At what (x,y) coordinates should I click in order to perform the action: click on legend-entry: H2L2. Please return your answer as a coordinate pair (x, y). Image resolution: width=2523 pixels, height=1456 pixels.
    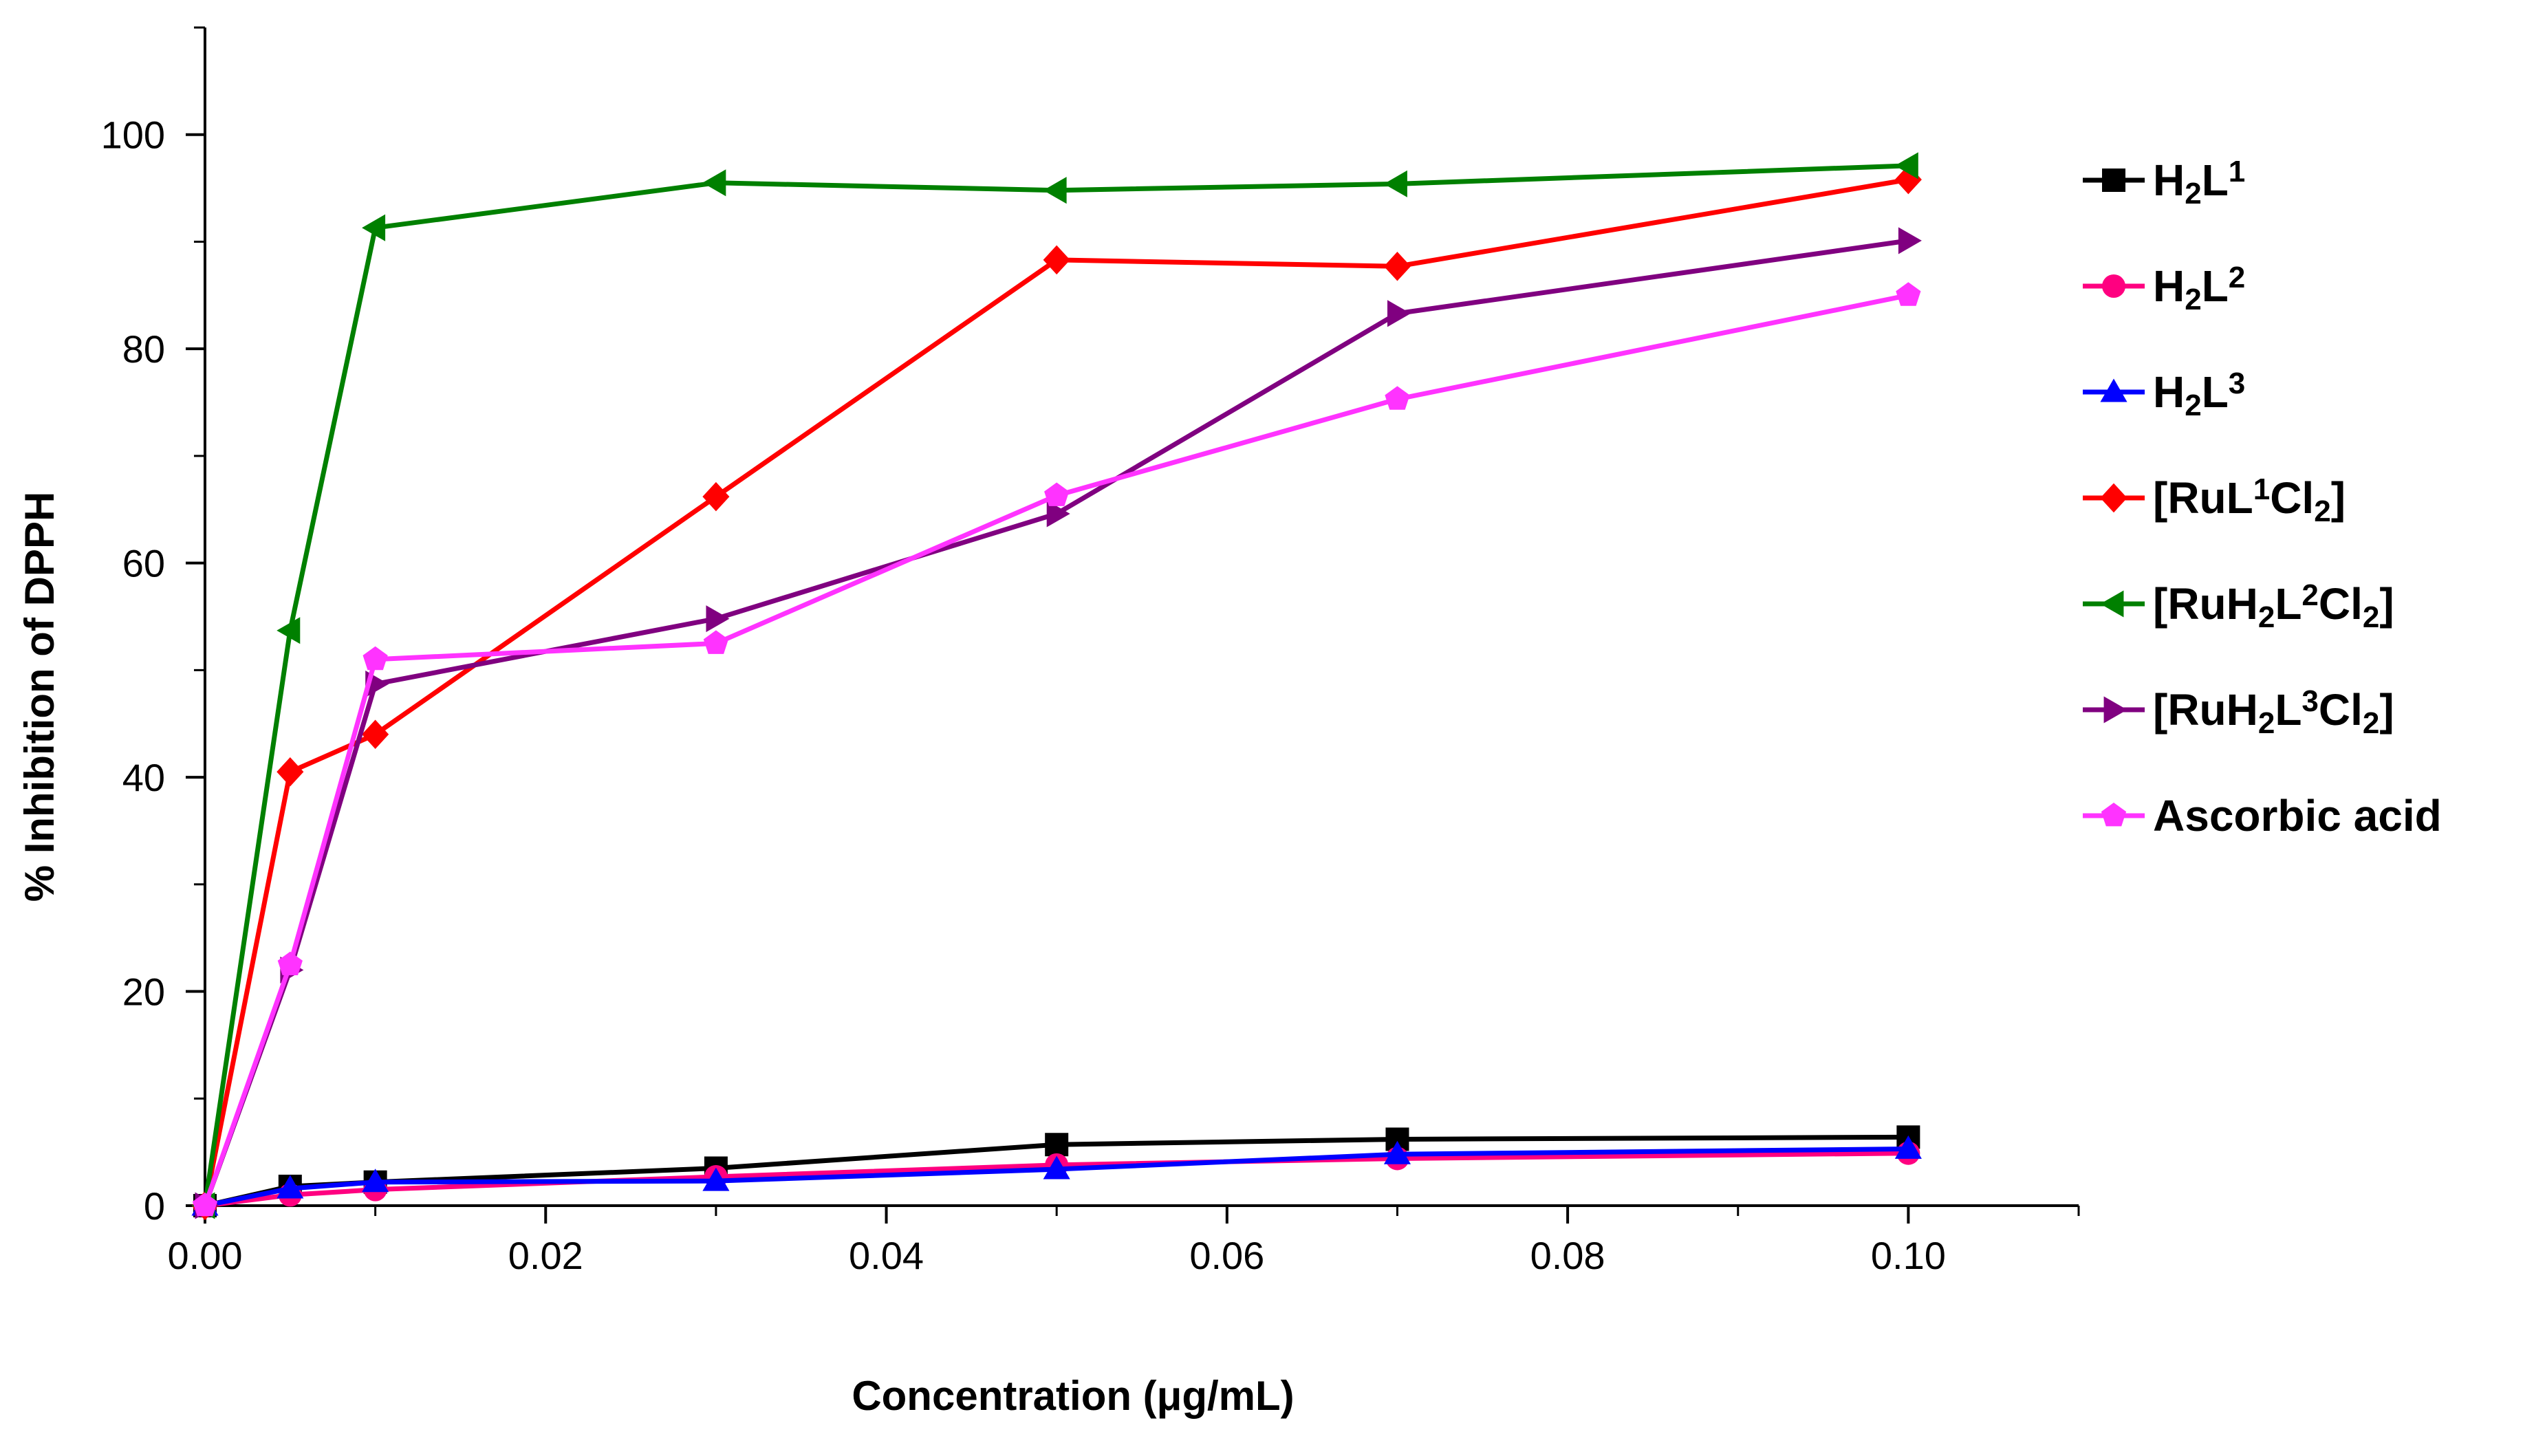
    Looking at the image, I should click on (2164, 288).